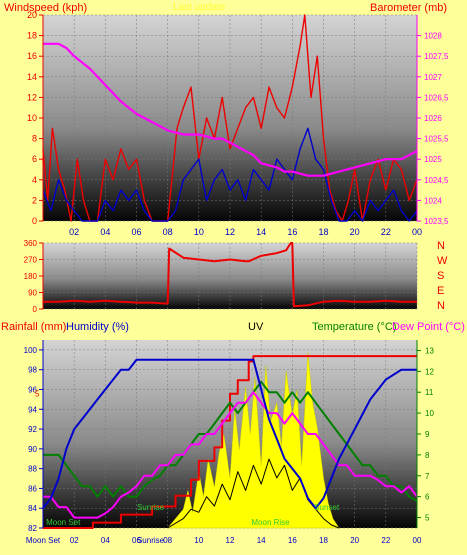  I want to click on humidity-axis-label: Humidity (%), so click(97, 327).